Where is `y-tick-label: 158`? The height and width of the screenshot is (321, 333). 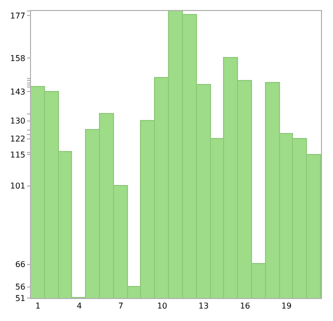
y-tick-label: 158 is located at coordinates (18, 58).